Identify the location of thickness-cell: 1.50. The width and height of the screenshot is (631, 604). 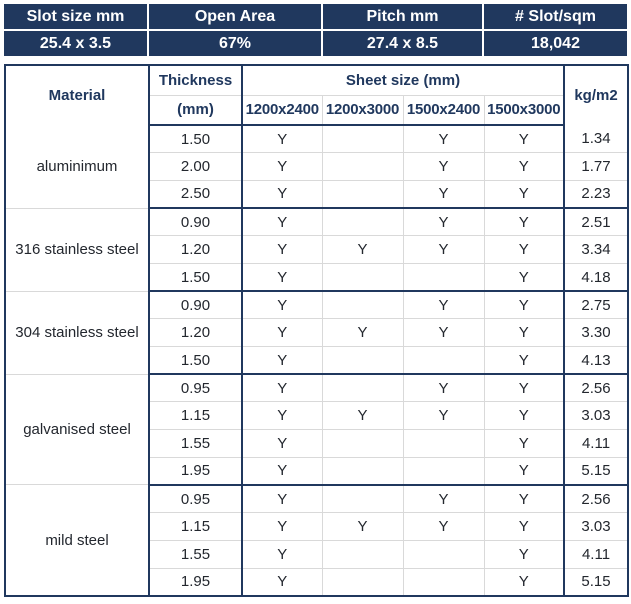
(196, 361).